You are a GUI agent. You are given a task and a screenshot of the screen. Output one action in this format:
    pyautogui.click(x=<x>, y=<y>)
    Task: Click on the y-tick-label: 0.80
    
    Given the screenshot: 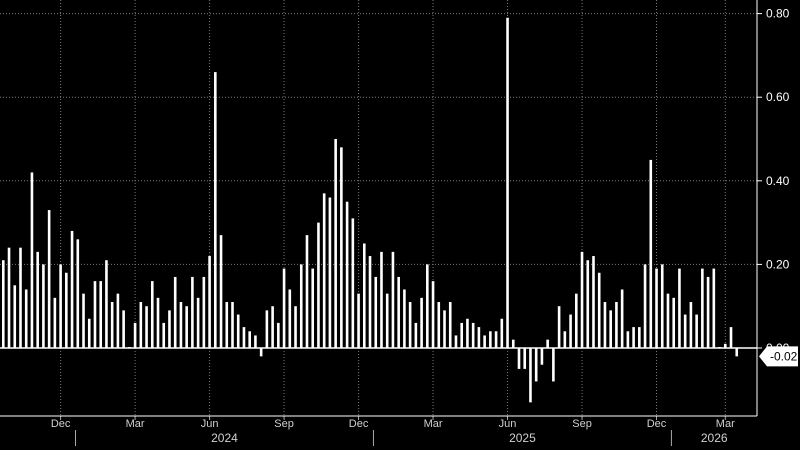 What is the action you would take?
    pyautogui.click(x=778, y=14)
    